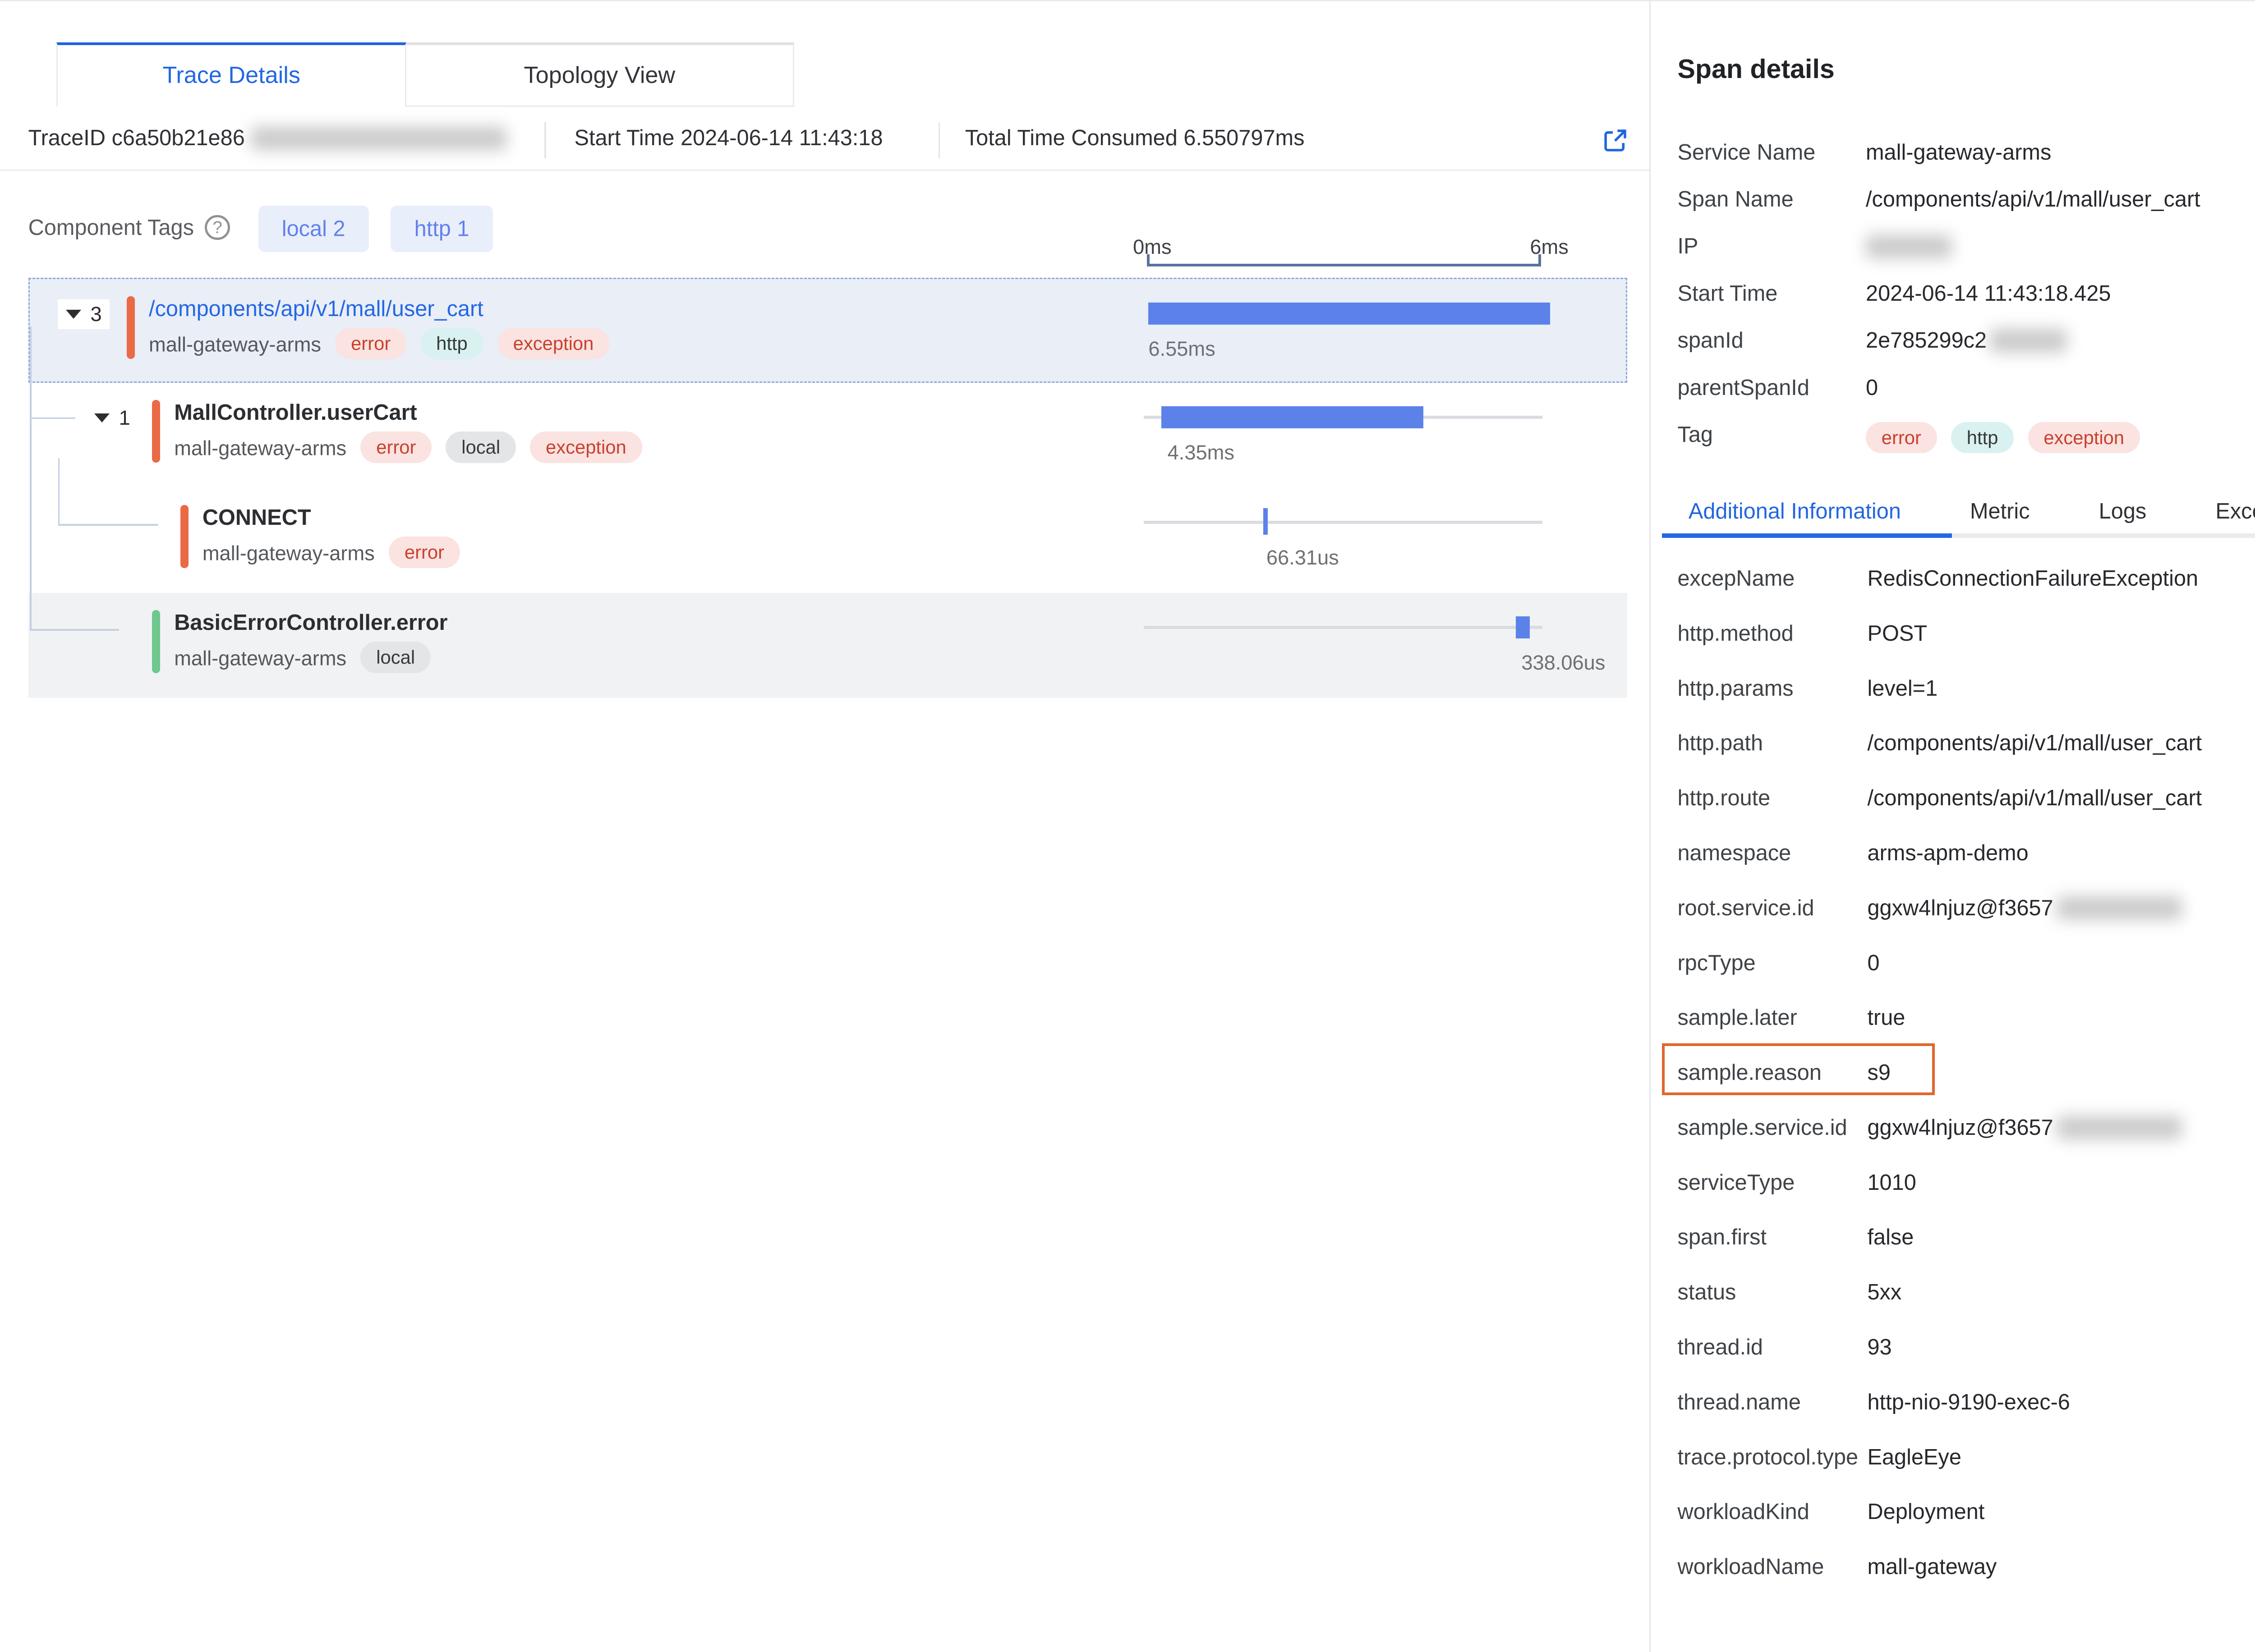  What do you see at coordinates (1873, 962) in the screenshot?
I see `kv-text: 0` at bounding box center [1873, 962].